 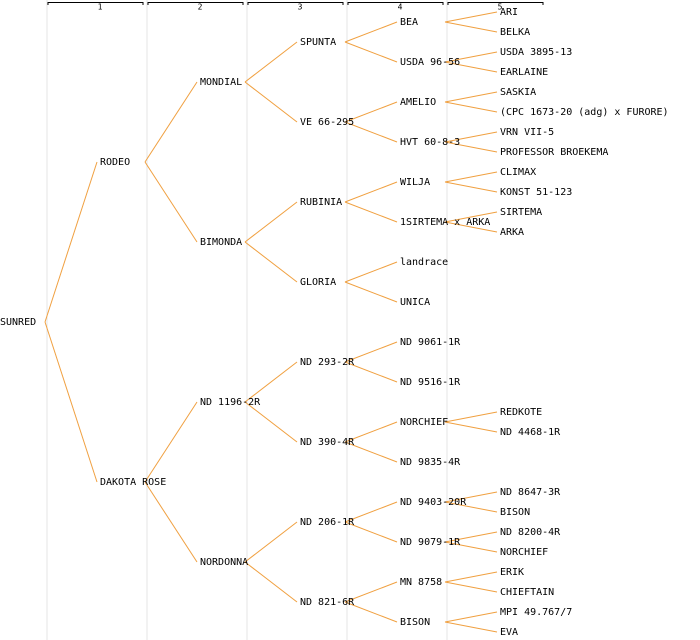 What do you see at coordinates (415, 182) in the screenshot?
I see `node-label: WILJA` at bounding box center [415, 182].